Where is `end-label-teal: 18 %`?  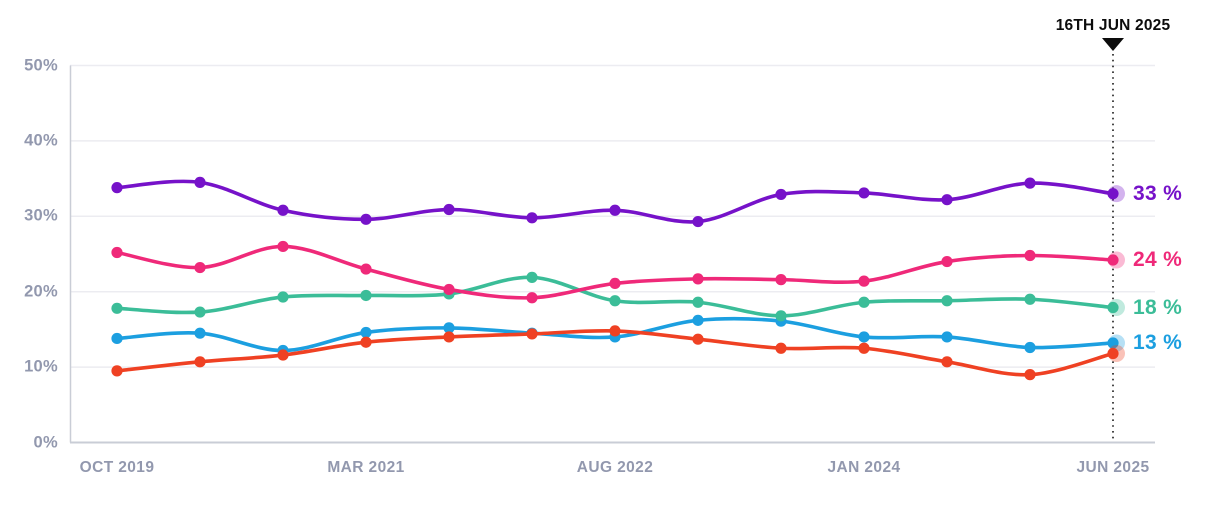 end-label-teal: 18 % is located at coordinates (1158, 307).